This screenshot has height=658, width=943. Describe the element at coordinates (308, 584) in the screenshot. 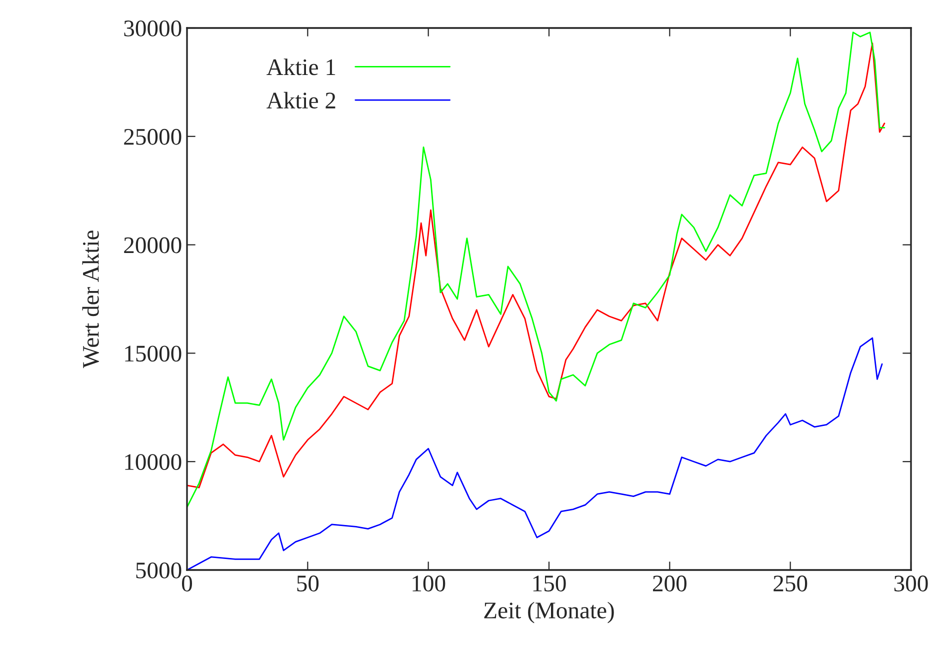

I see `x-tick-label: 50` at that location.